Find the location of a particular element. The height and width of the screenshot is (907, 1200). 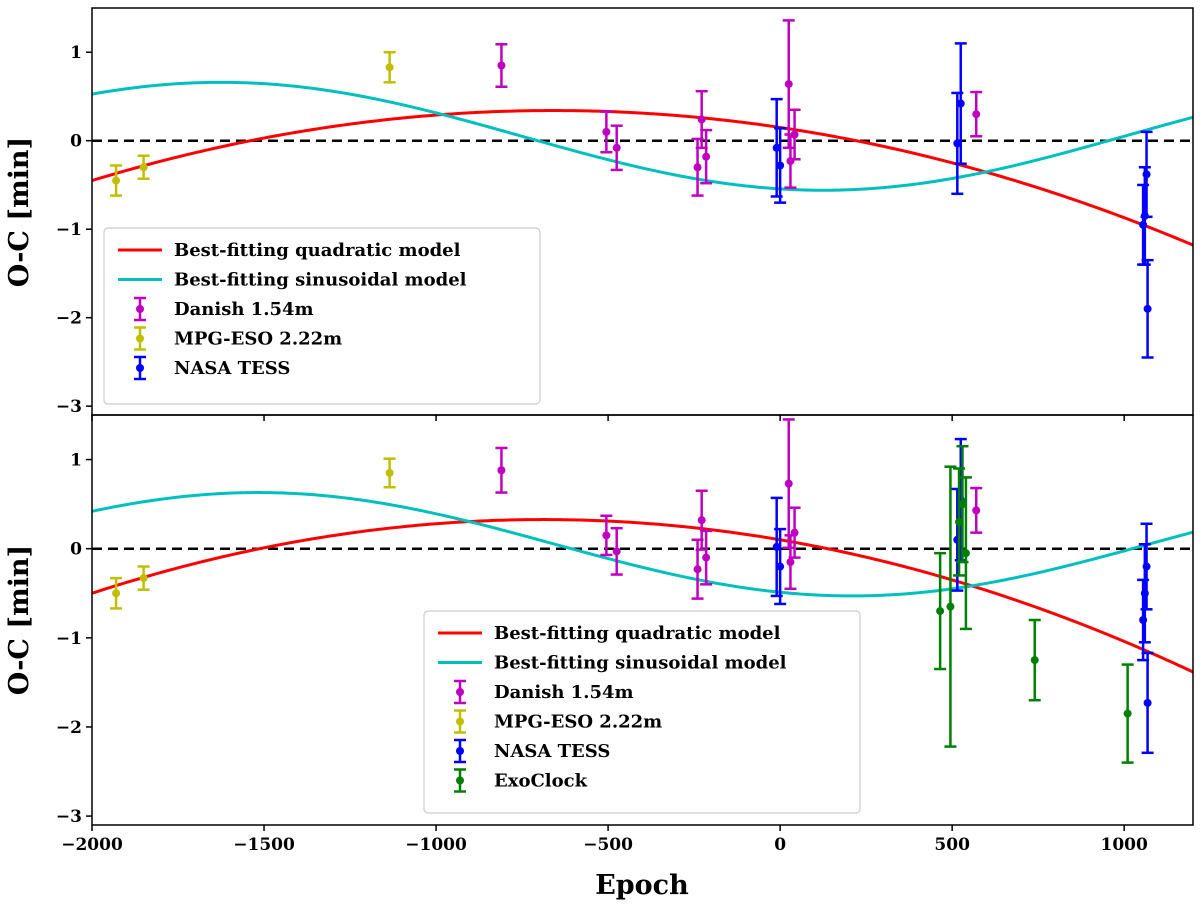

y-tick-label-0-4: 1 is located at coordinates (76, 53).